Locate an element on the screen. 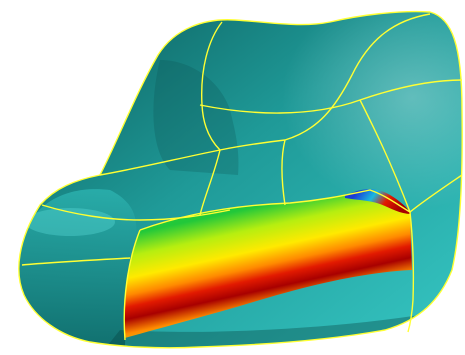  nose-region is located at coordinates (77, 268).